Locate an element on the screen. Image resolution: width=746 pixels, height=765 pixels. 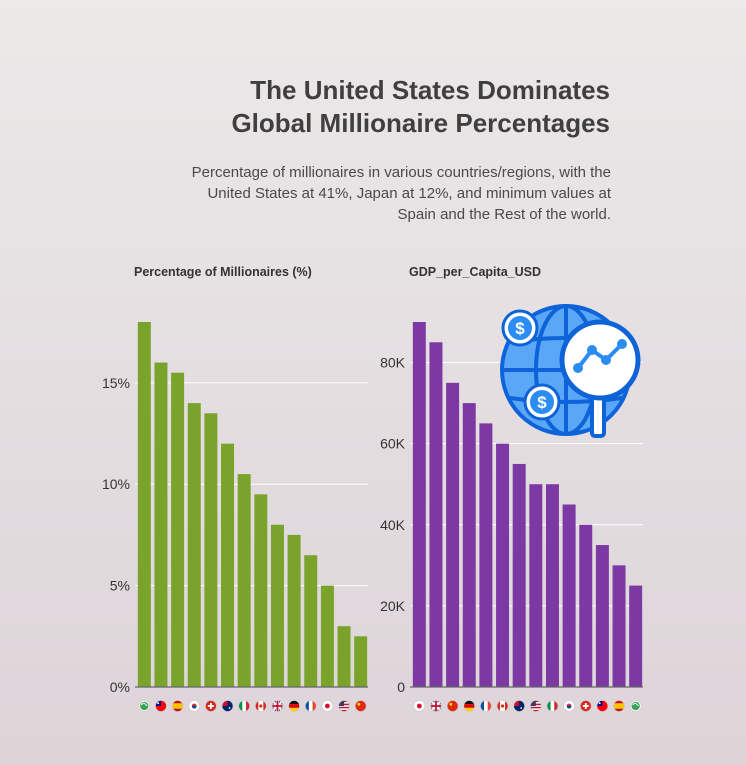
left-flag-row is located at coordinates (144, 706).